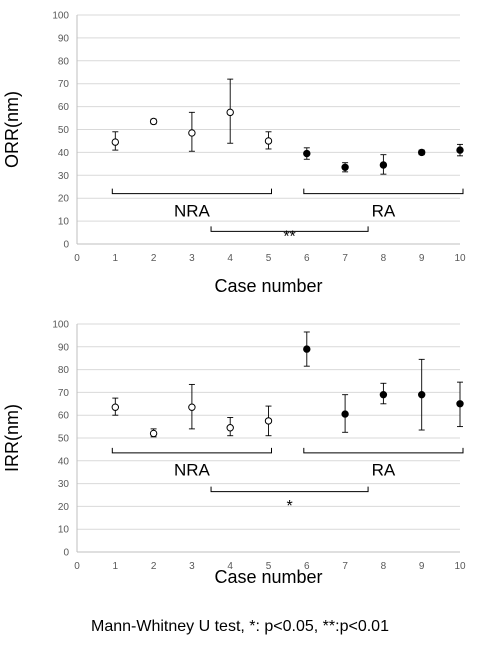 The image size is (480, 645). I want to click on y-axis-title: IRR(nm), so click(12, 438).